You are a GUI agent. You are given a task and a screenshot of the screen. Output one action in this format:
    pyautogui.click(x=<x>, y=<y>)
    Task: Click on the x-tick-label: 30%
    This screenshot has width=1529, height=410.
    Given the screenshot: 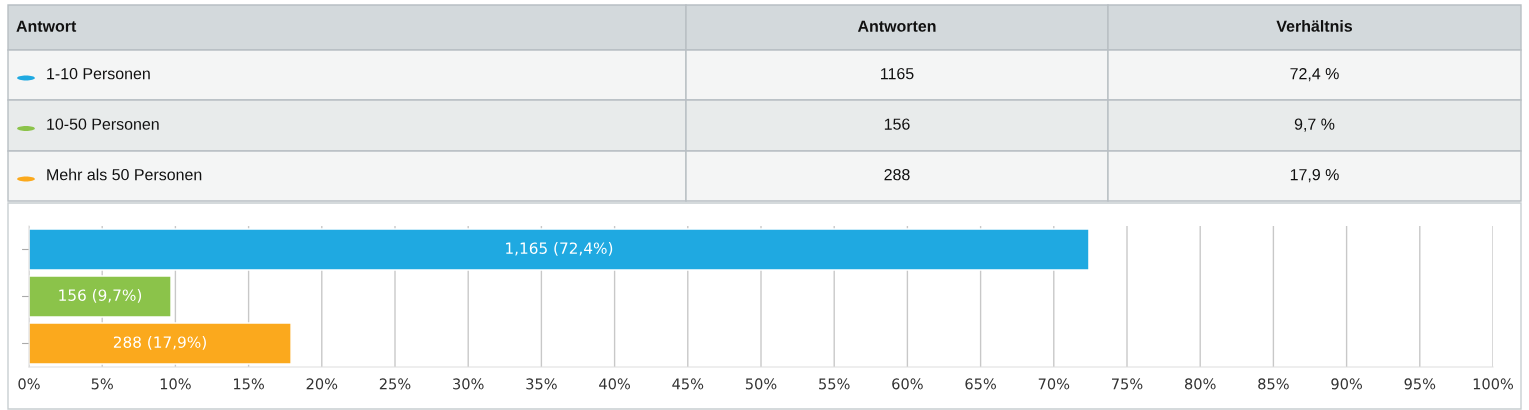 What is the action you would take?
    pyautogui.click(x=468, y=384)
    